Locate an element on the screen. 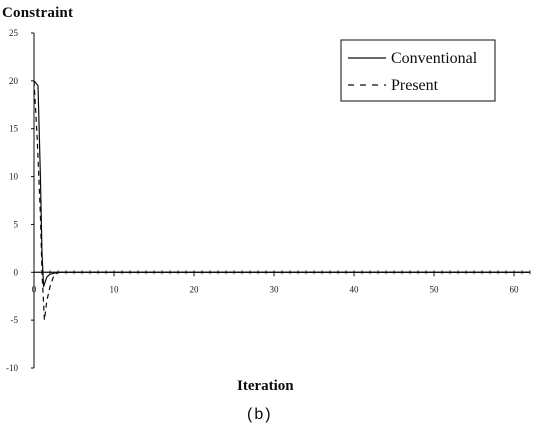 This screenshot has height=433, width=534. x-tick-label: 50 is located at coordinates (435, 289).